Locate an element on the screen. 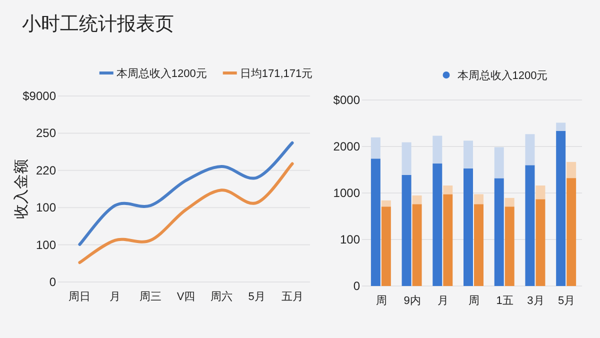 The width and height of the screenshot is (600, 338). y-axis-title: 收入金额 is located at coordinates (21, 189).